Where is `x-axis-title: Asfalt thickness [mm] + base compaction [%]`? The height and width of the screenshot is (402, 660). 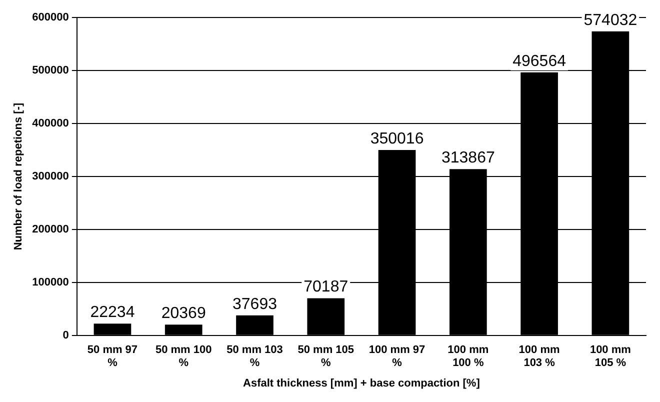 x-axis-title: Asfalt thickness [mm] + base compaction [%] is located at coordinates (361, 383).